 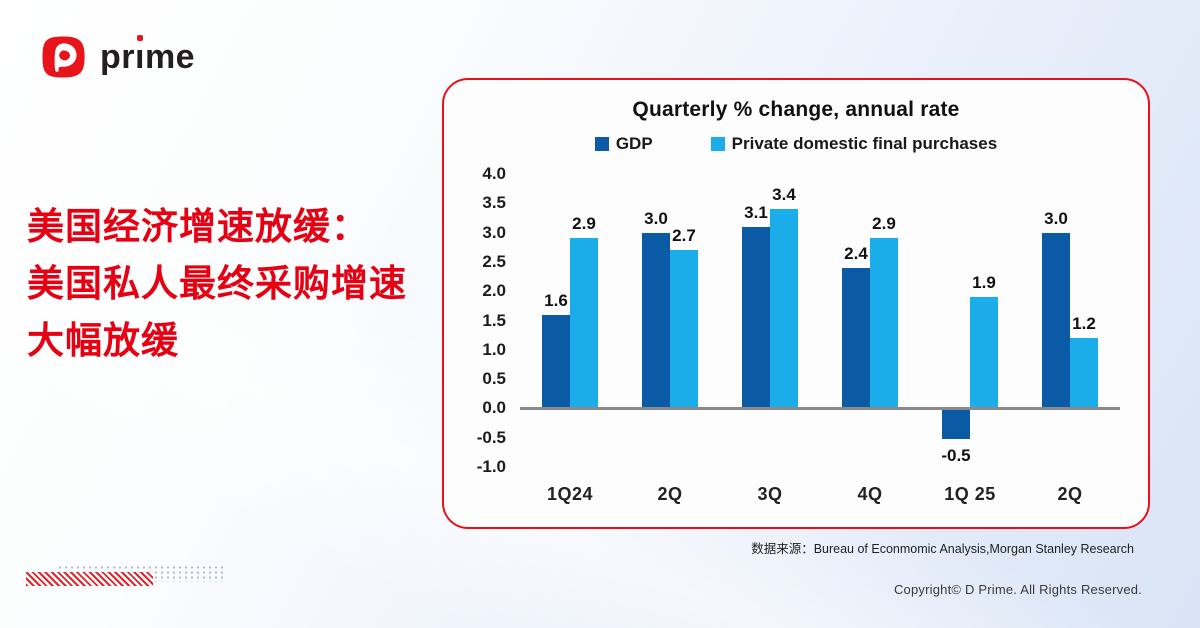 What do you see at coordinates (494, 203) in the screenshot?
I see `y-tick-label: 3.5` at bounding box center [494, 203].